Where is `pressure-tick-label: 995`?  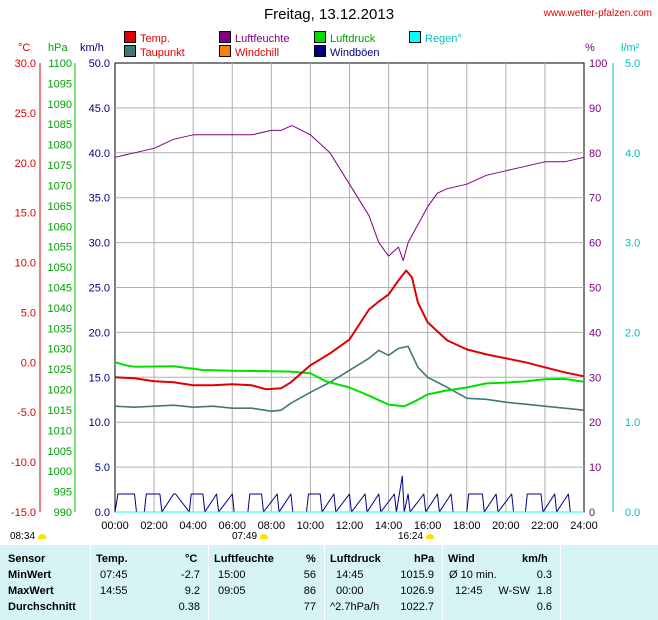
pressure-tick-label: 995 is located at coordinates (63, 493).